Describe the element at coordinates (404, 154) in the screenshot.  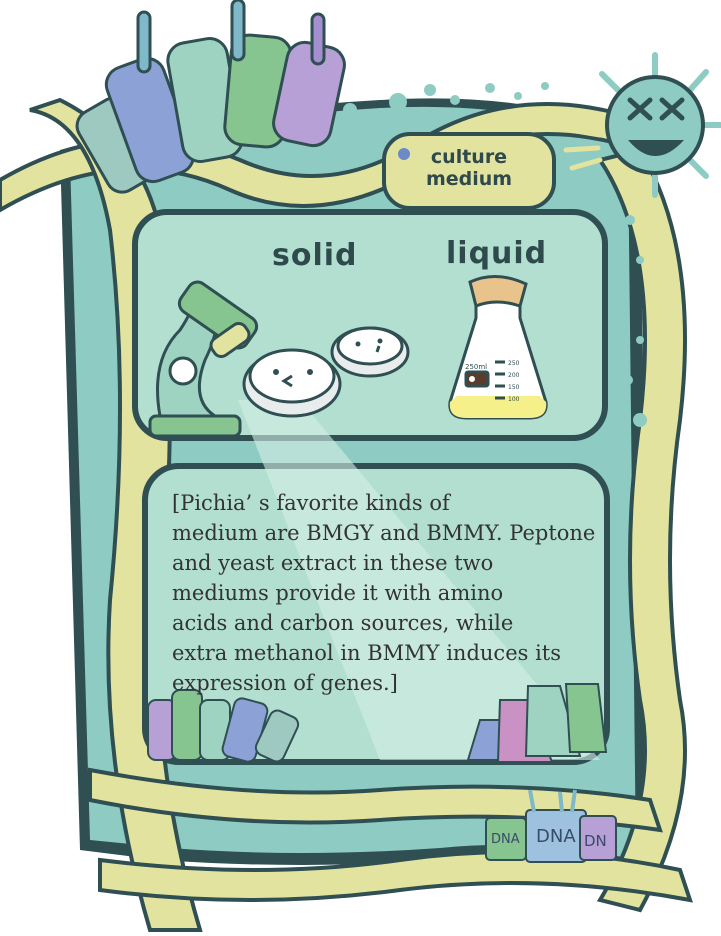
I see `badge-dot` at that location.